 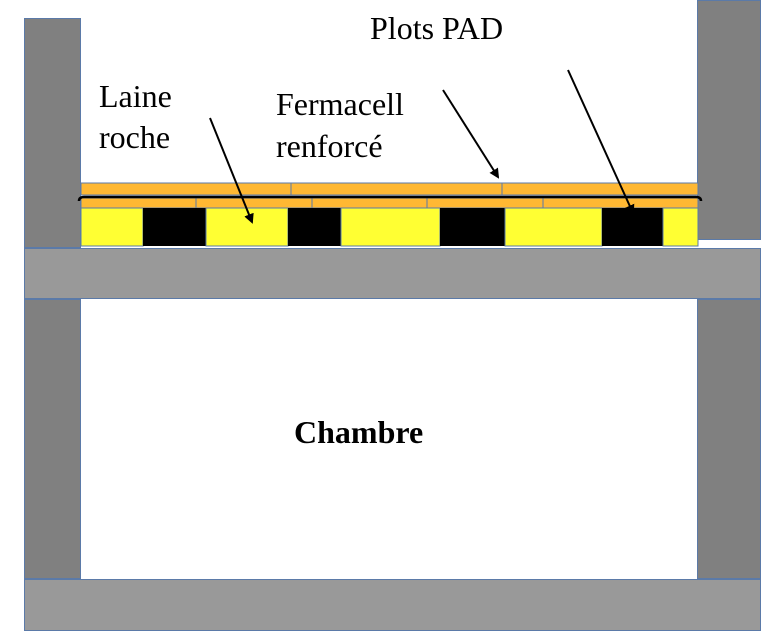 What do you see at coordinates (389, 189) in the screenshot?
I see `fermacell-top-board` at bounding box center [389, 189].